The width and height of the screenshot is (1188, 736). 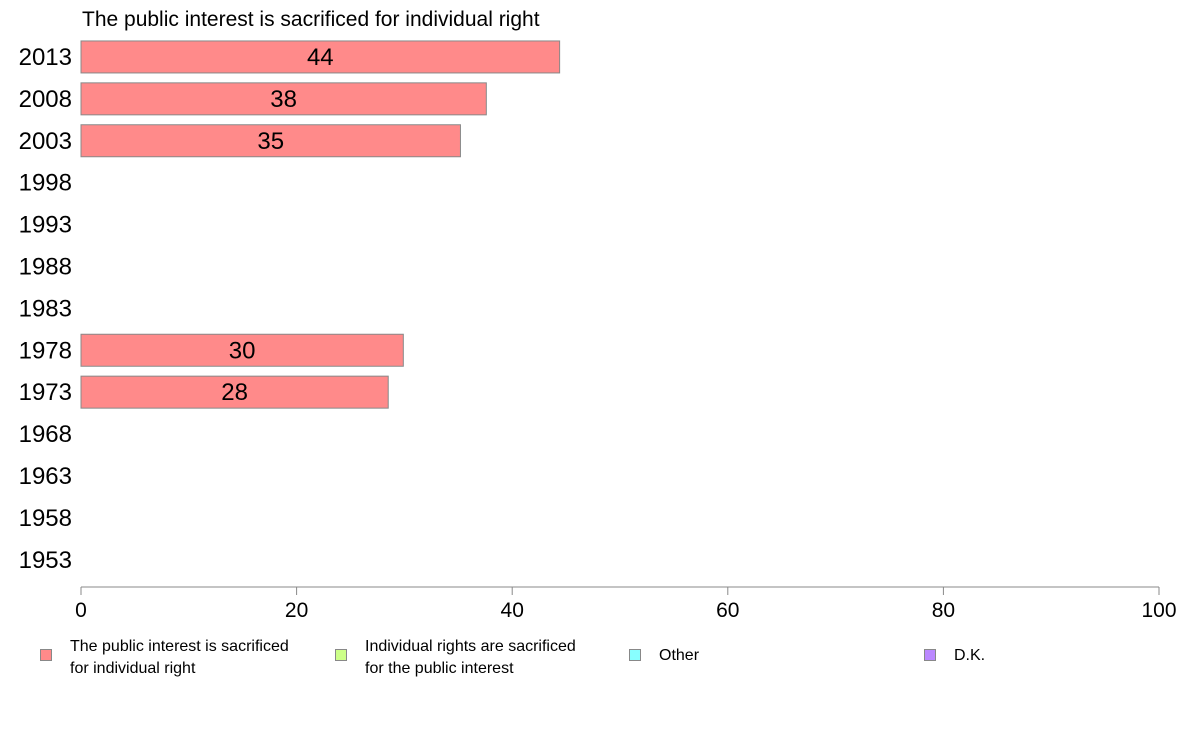 I want to click on x-axis: 0 20 40 60 80 100, so click(x=626, y=604).